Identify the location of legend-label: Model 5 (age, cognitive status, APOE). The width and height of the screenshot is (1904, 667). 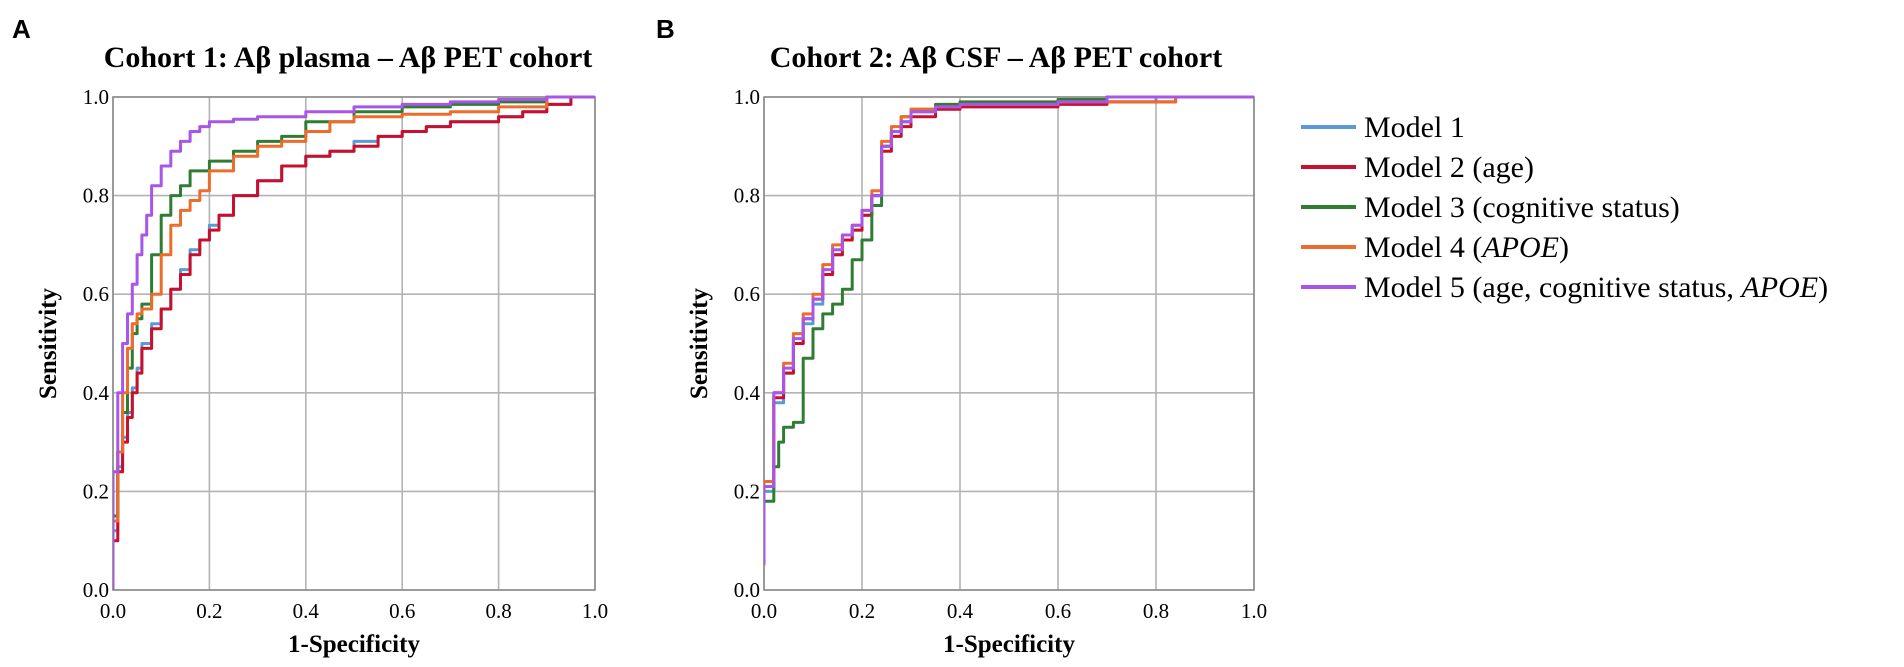
(1596, 287).